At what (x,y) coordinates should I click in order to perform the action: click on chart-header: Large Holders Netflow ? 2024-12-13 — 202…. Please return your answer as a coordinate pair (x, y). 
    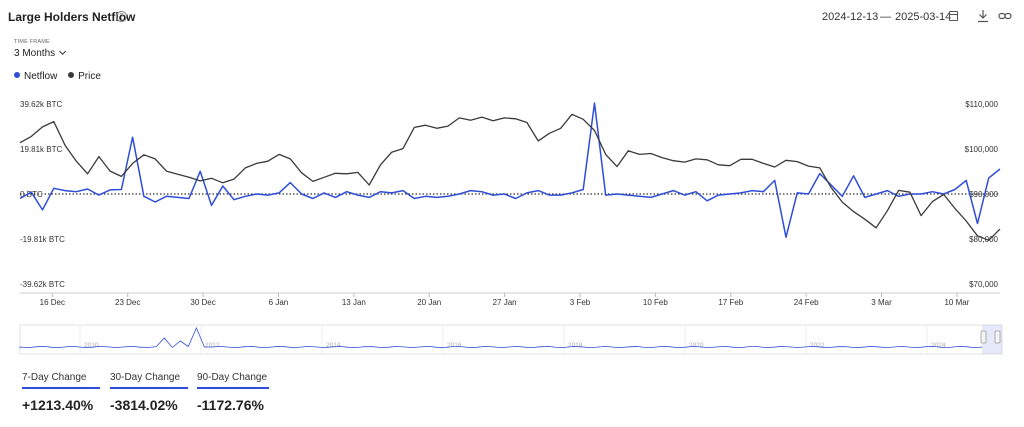
    Looking at the image, I should click on (512, 17).